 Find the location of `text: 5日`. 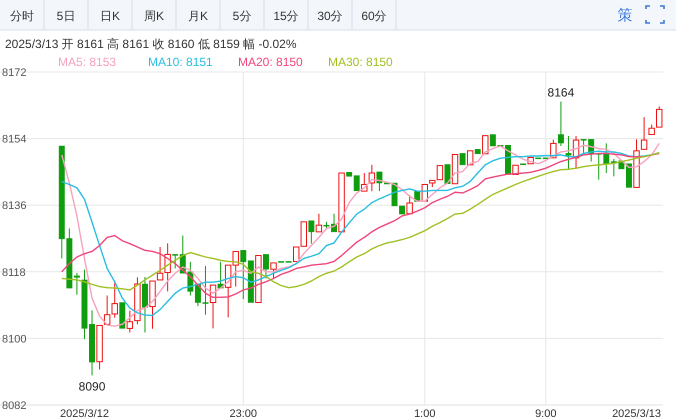

text: 5日 is located at coordinates (66, 16).